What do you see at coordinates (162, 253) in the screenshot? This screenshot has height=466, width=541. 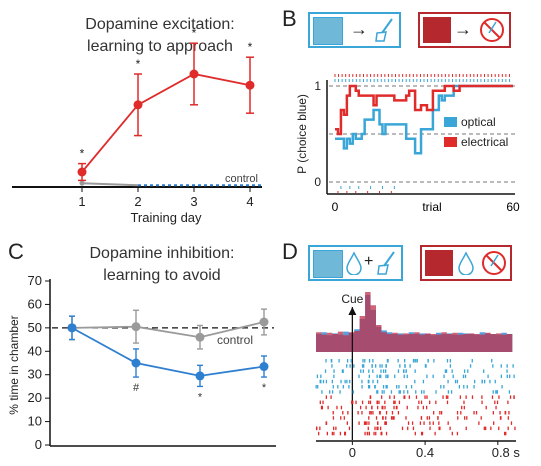 I see `panel-c-title-line1: Dopamine inhibition:` at bounding box center [162, 253].